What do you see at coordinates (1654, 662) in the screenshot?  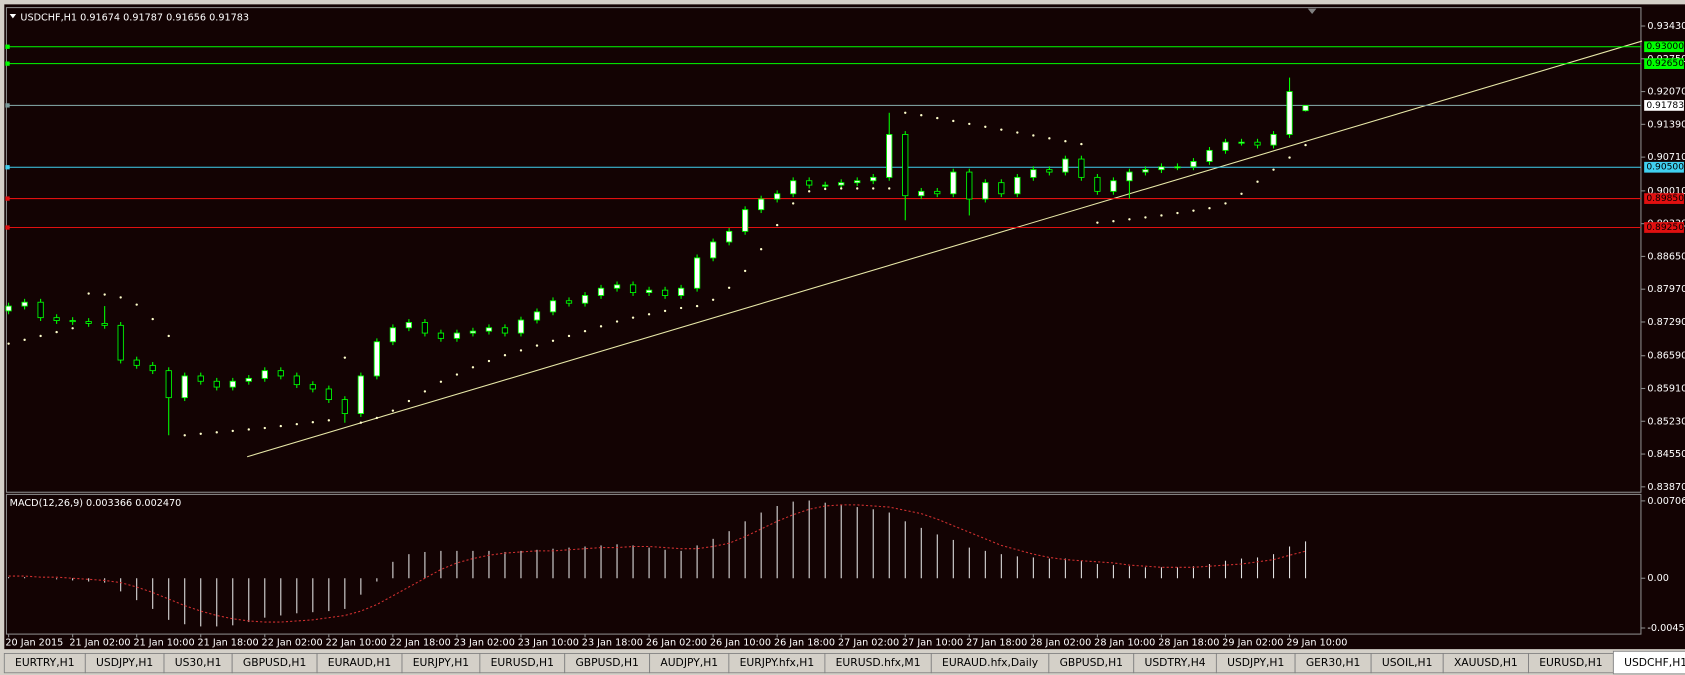 I see `tab-label: USDCHF,H1` at bounding box center [1654, 662].